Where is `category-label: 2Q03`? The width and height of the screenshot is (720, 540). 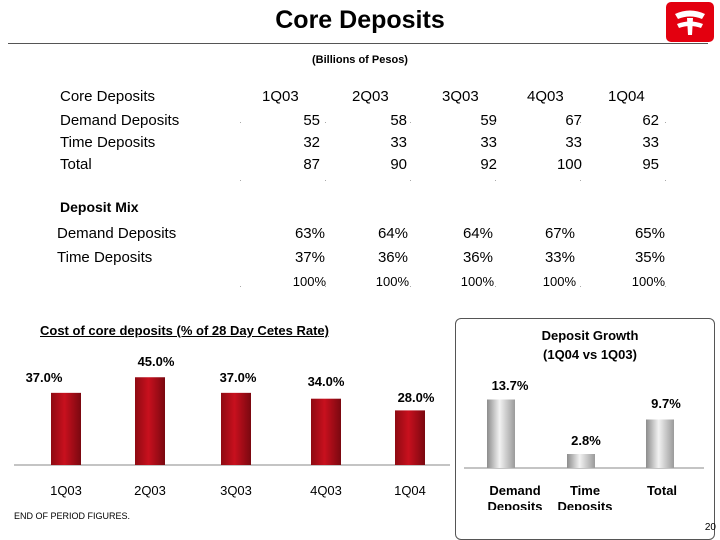 category-label: 2Q03 is located at coordinates (150, 490).